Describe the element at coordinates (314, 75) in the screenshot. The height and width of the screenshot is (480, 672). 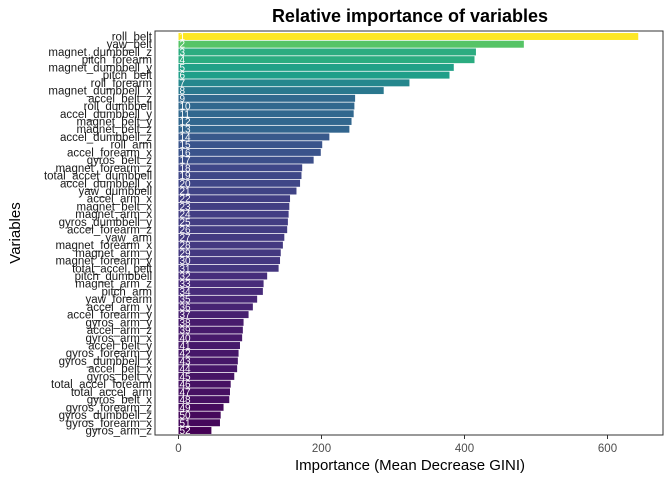
I see `bar-pitch_belt` at that location.